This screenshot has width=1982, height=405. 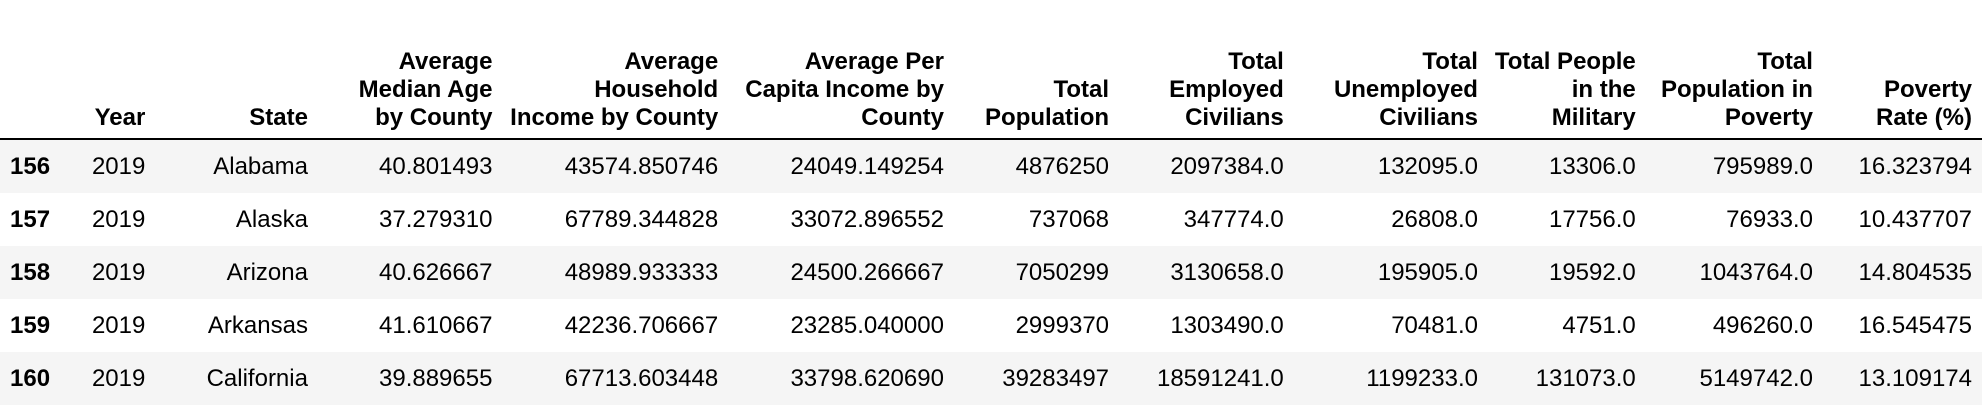 I want to click on cell-total-population: 737068, so click(x=1069, y=219).